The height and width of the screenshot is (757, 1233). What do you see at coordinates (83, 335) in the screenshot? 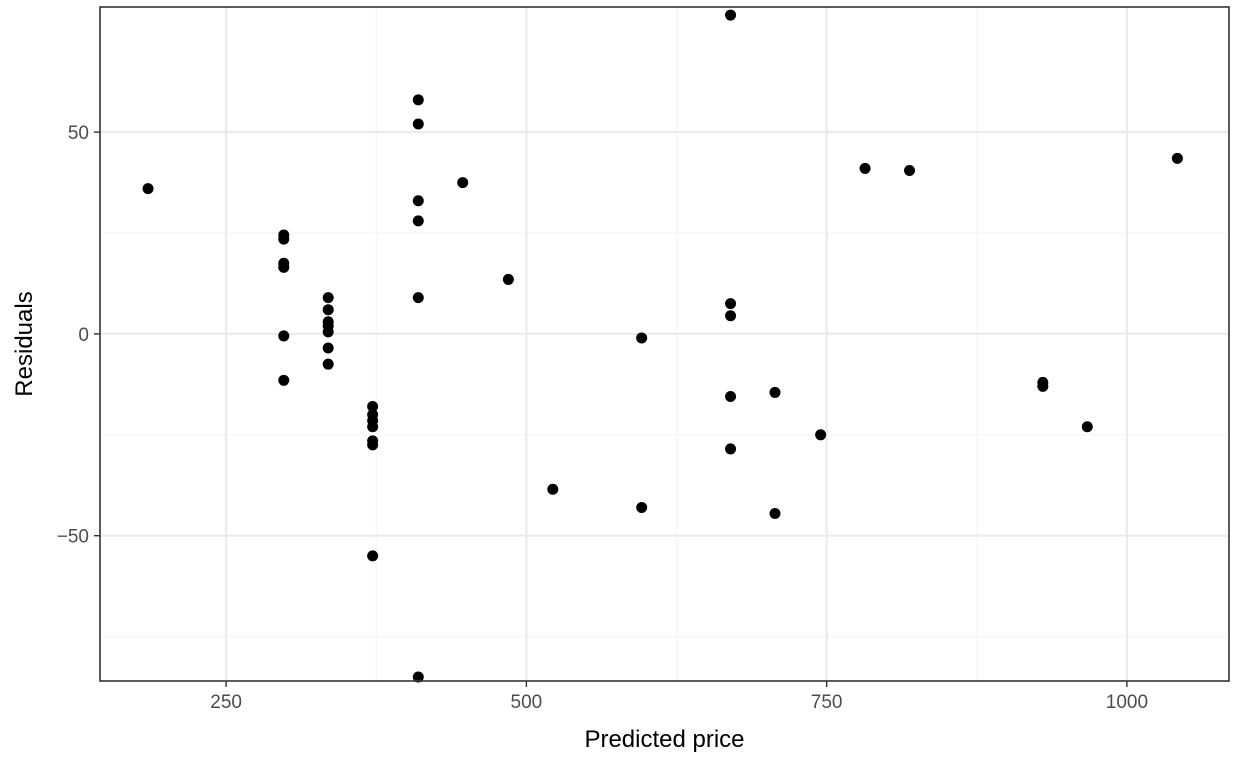
I see `y-tick-label: 0` at bounding box center [83, 335].